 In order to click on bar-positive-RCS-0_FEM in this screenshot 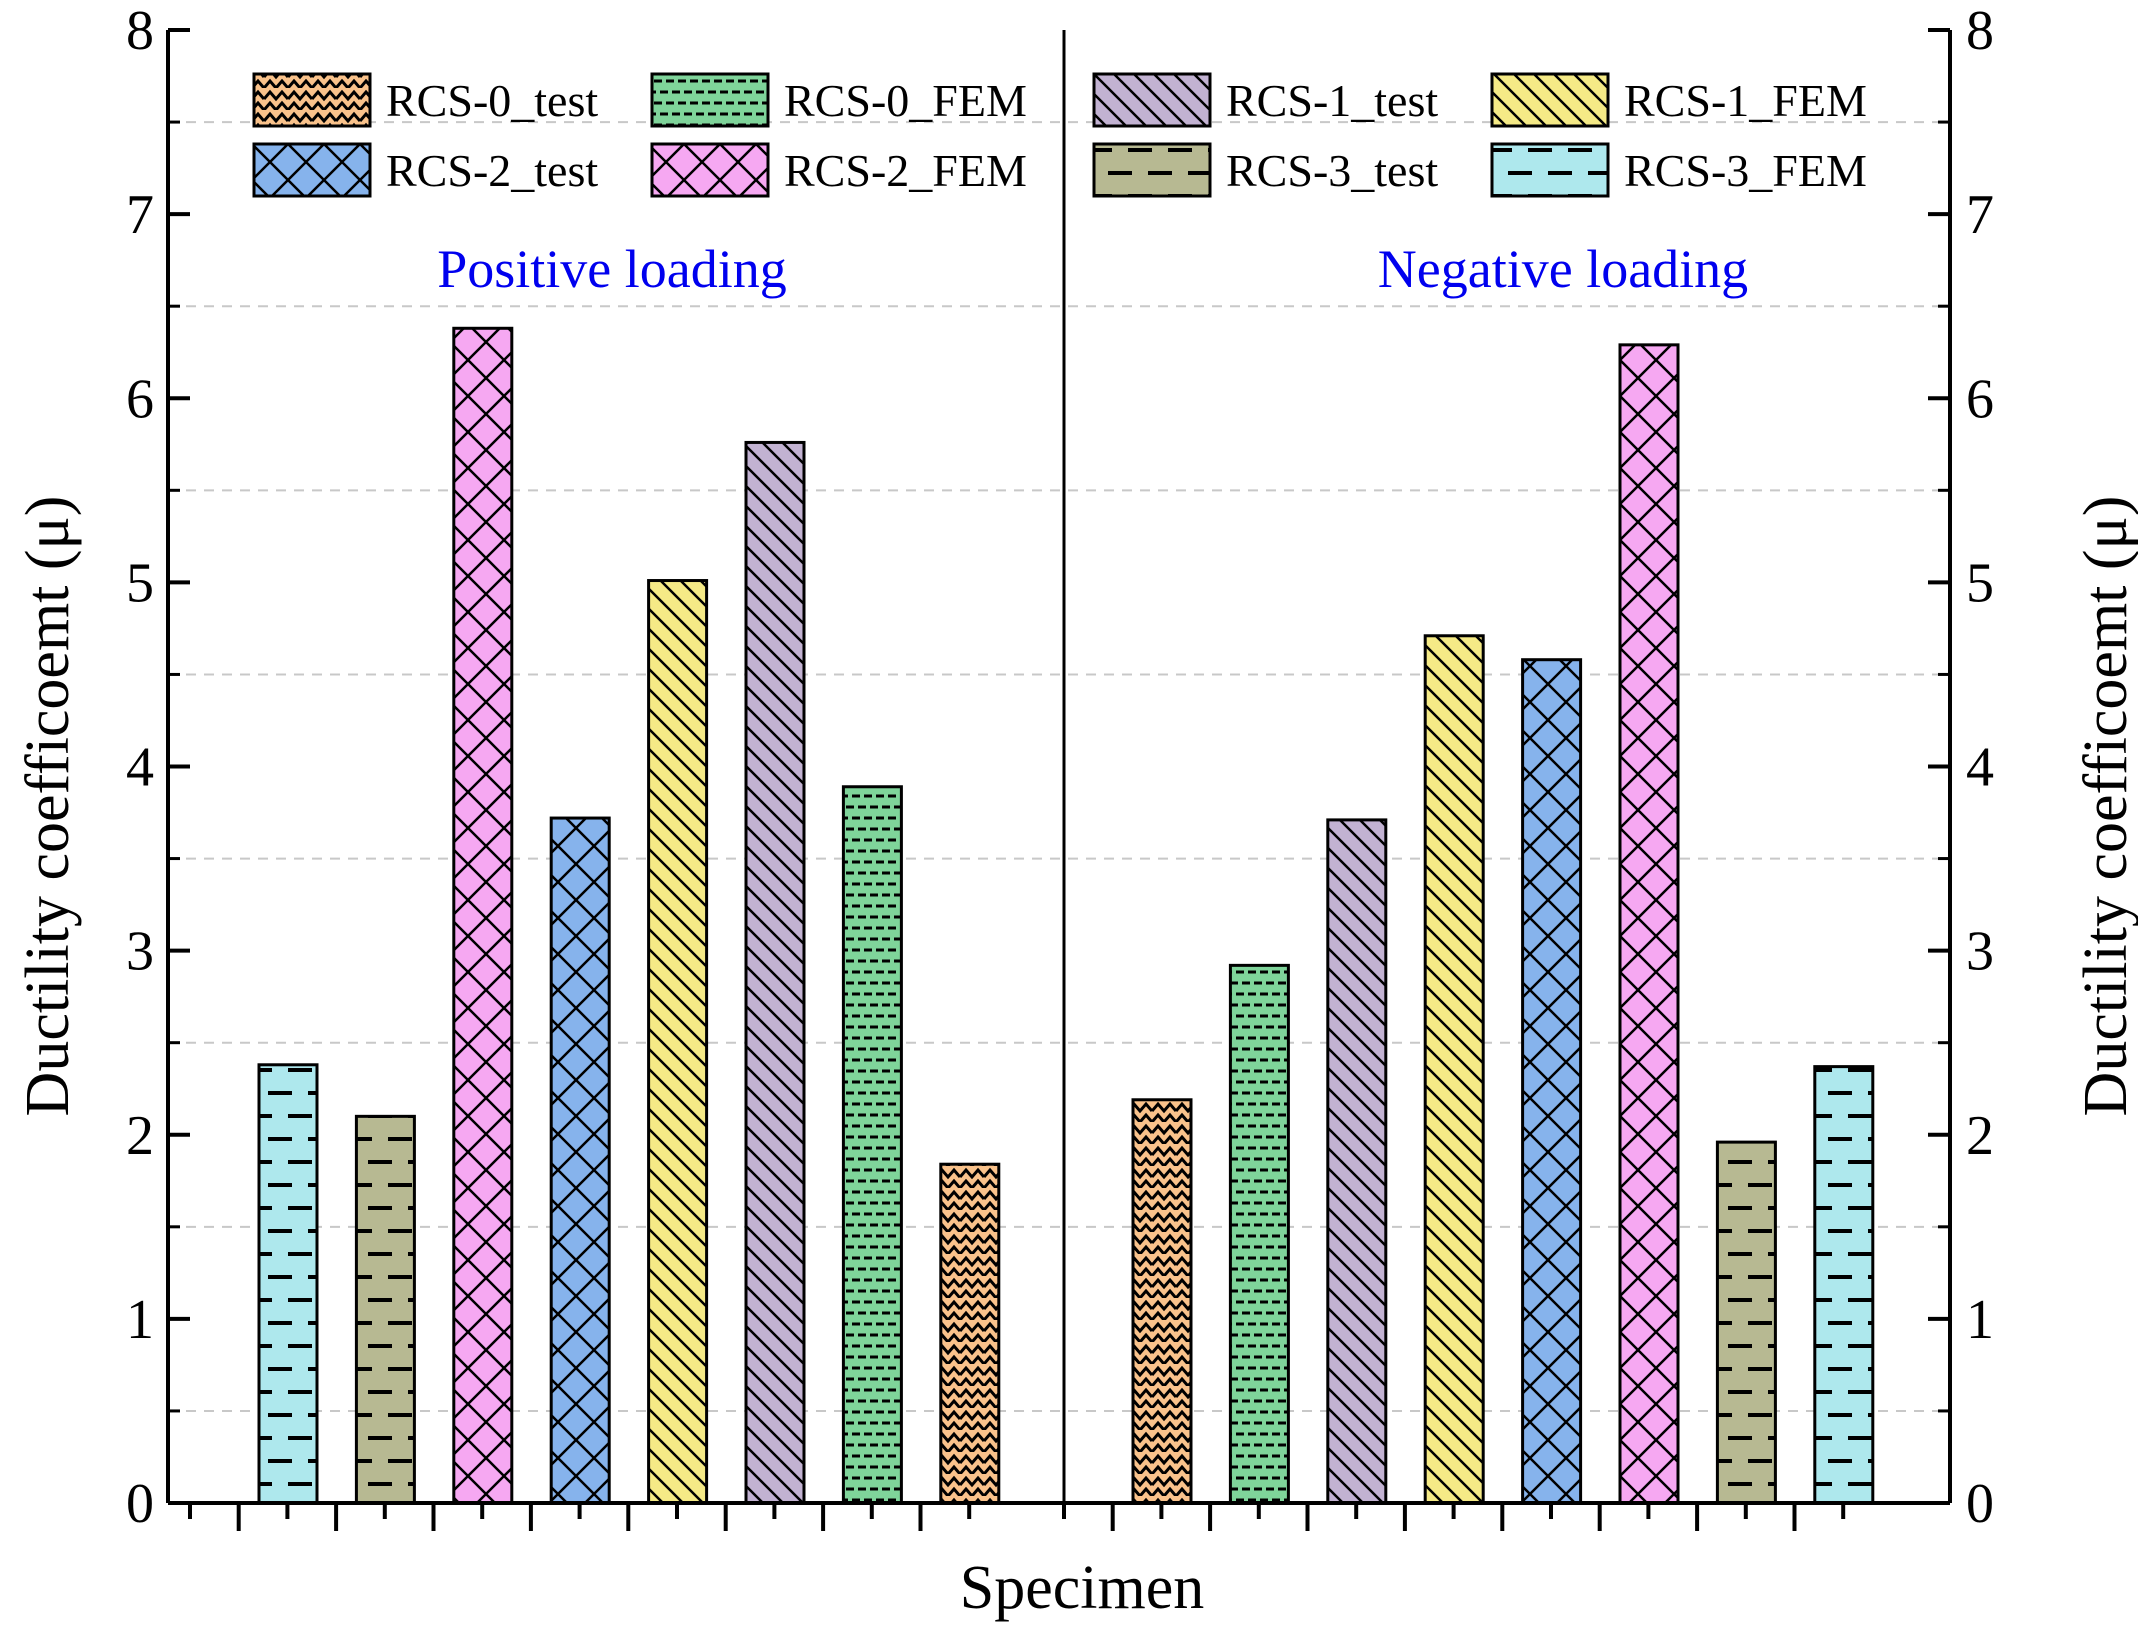, I will do `click(872, 1145)`.